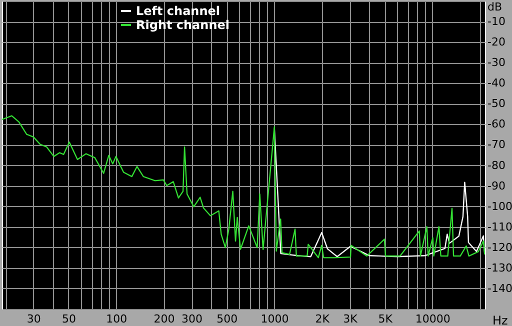 This screenshot has height=326, width=512. What do you see at coordinates (33, 319) in the screenshot?
I see `x-tick-label: 30` at bounding box center [33, 319].